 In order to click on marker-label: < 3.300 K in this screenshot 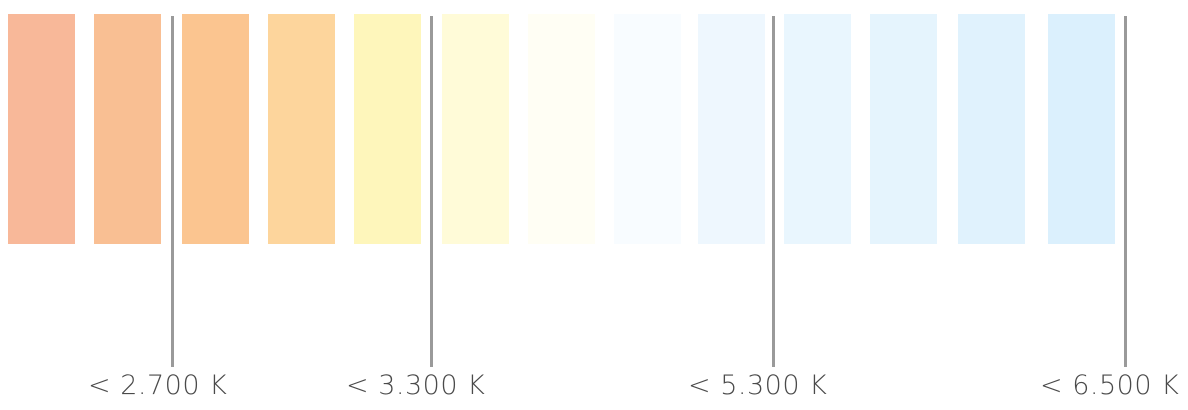, I will do `click(416, 385)`.